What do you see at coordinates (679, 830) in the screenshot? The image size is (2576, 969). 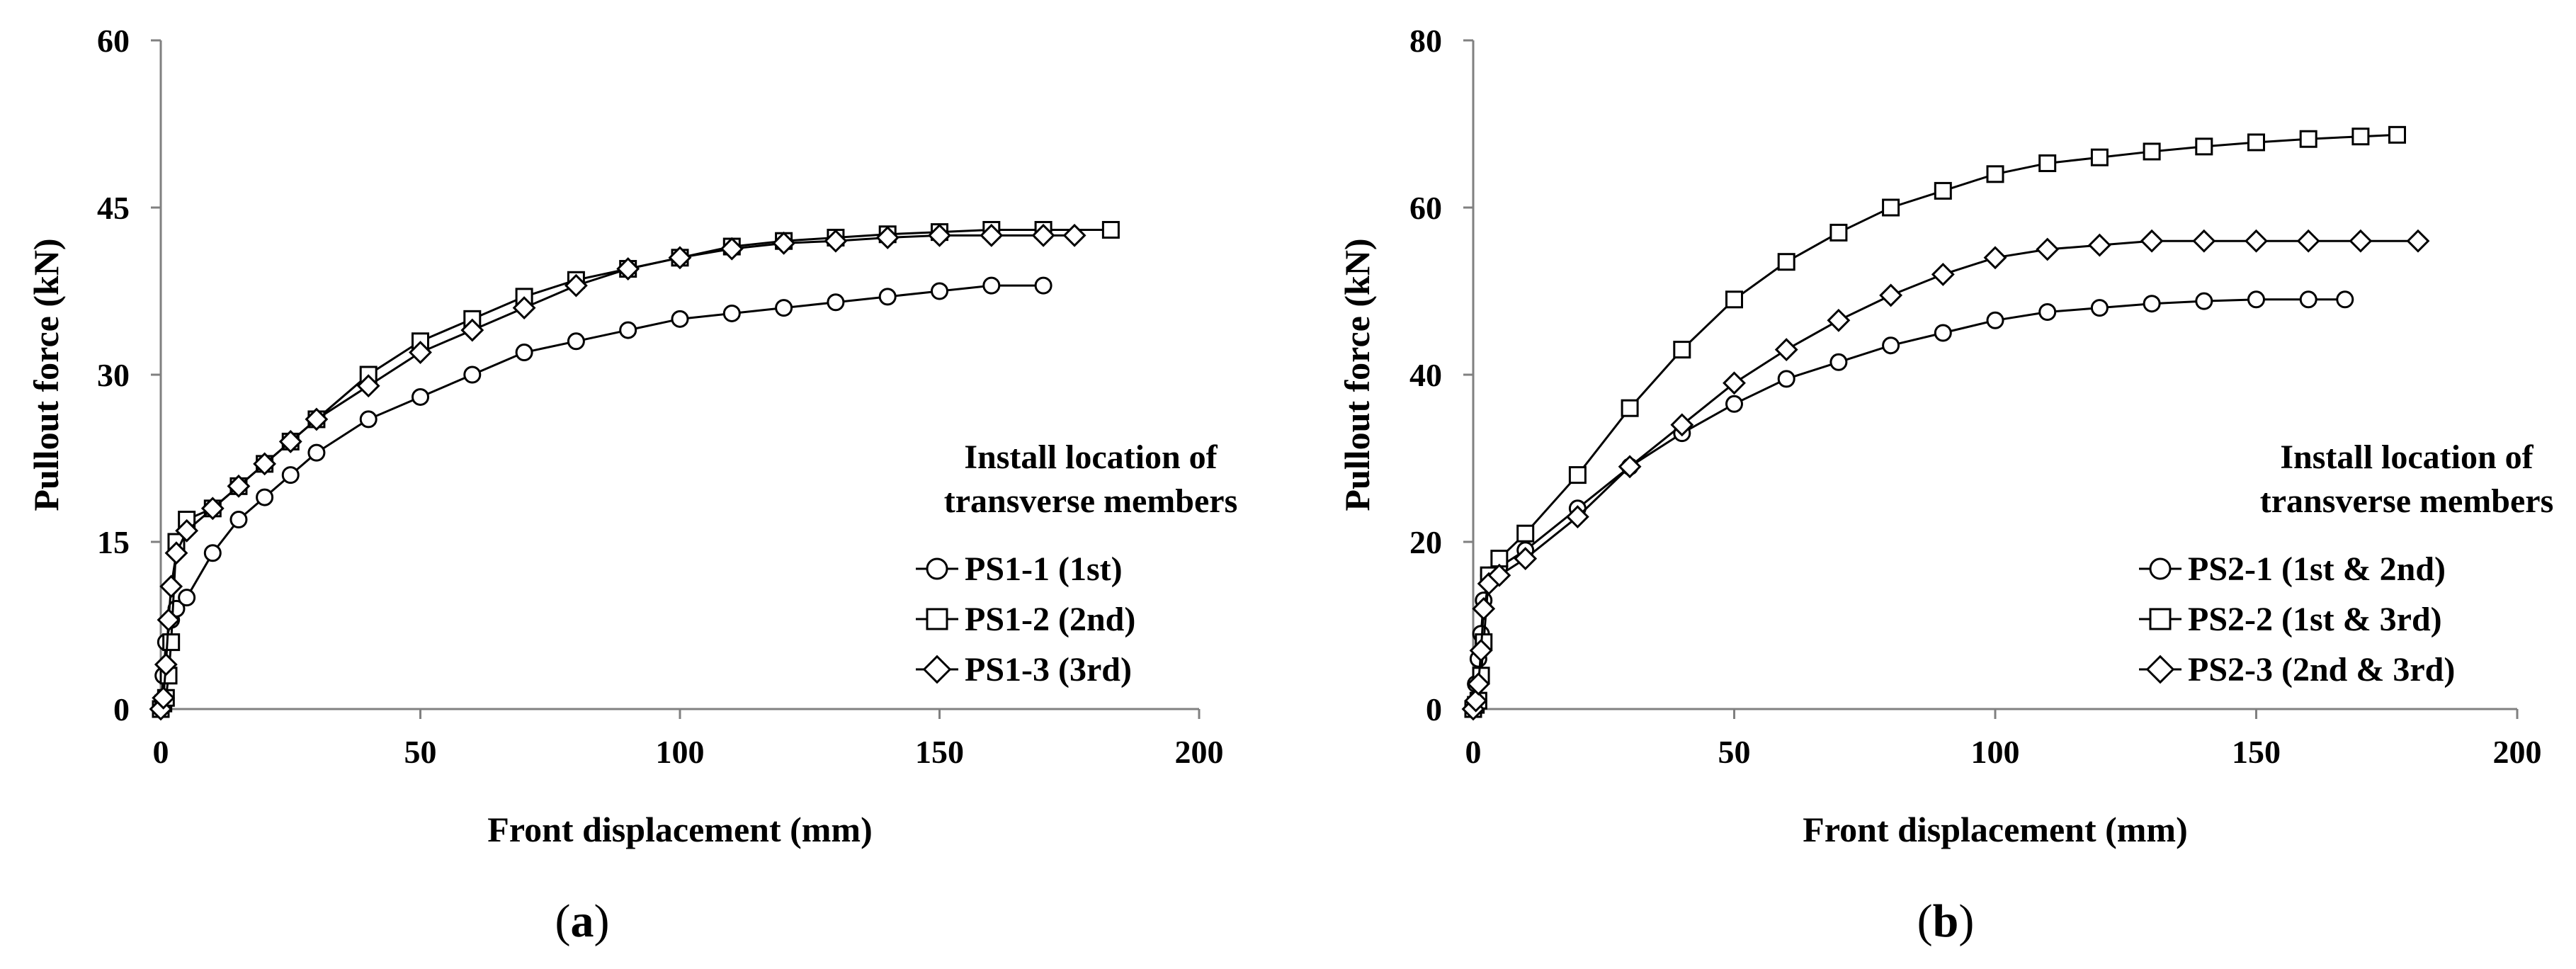 I see `x-axis-title-a: Front displacement (mm)` at bounding box center [679, 830].